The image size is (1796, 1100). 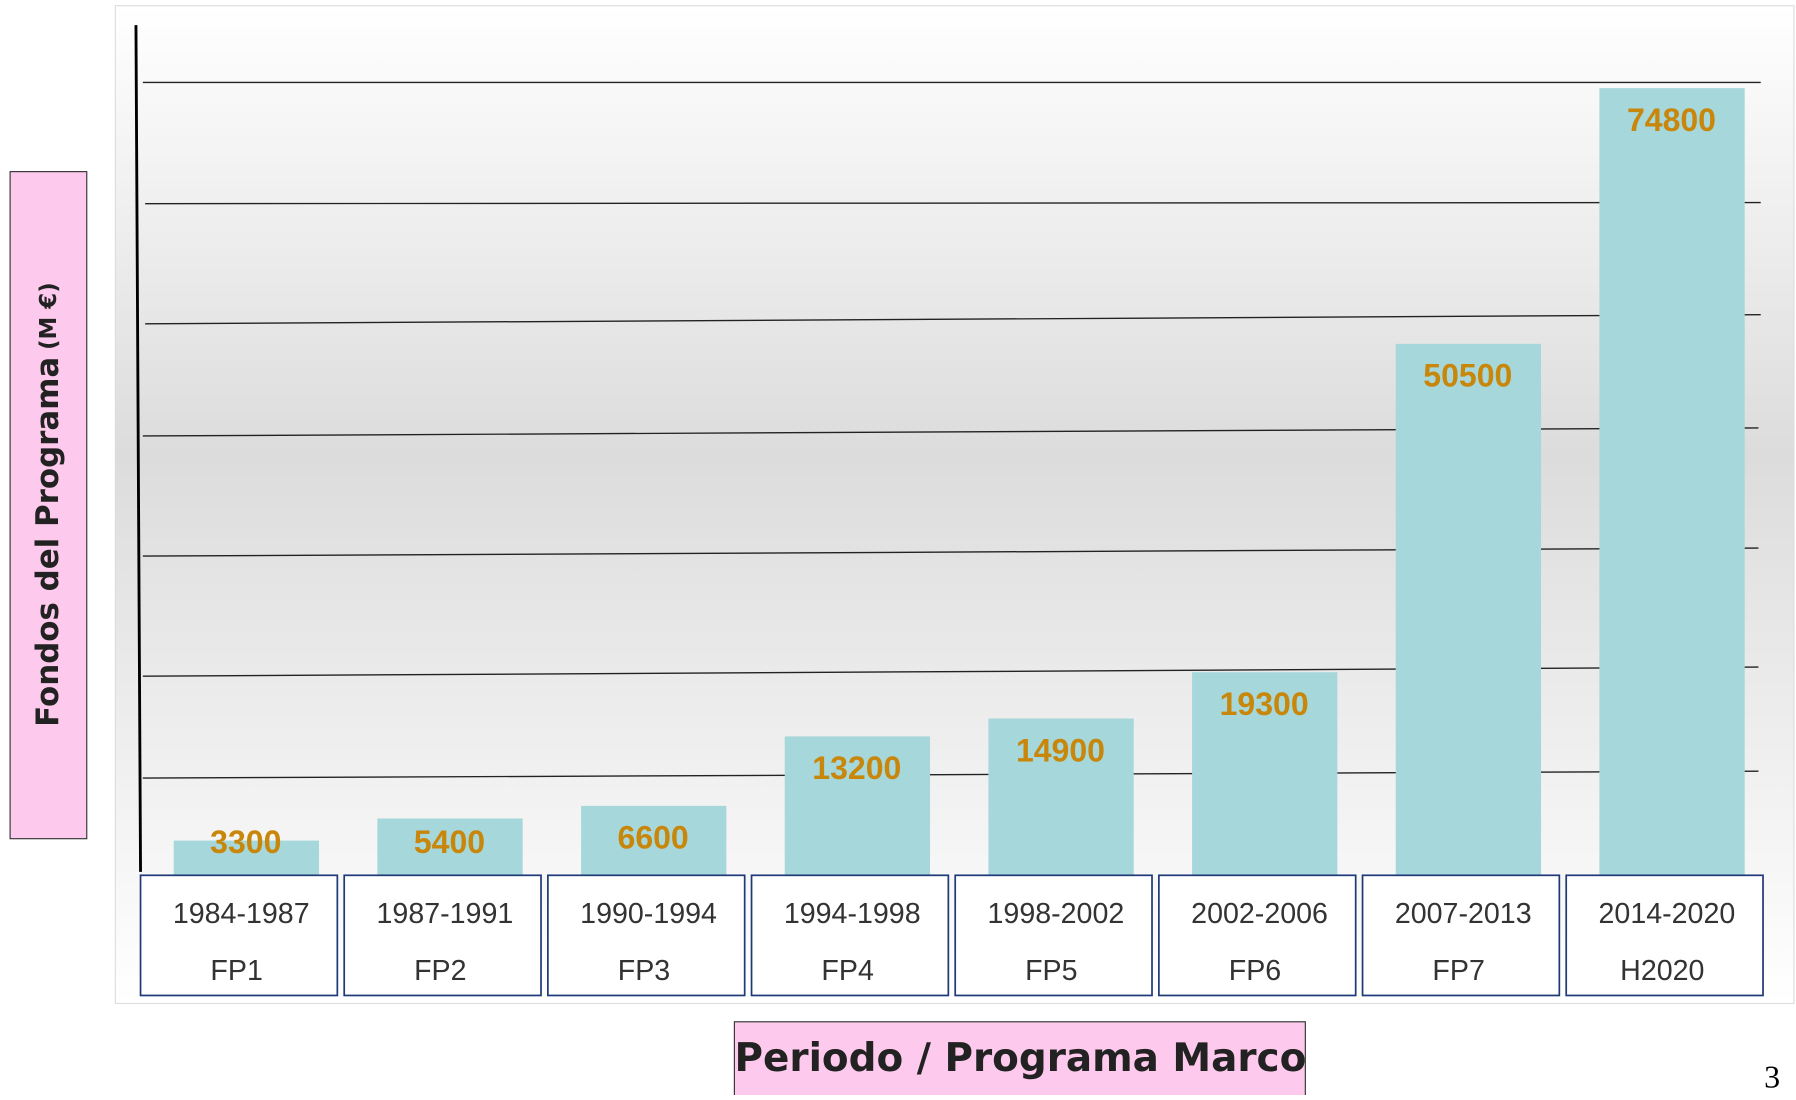 What do you see at coordinates (1051, 971) in the screenshot?
I see `program-label: FP5` at bounding box center [1051, 971].